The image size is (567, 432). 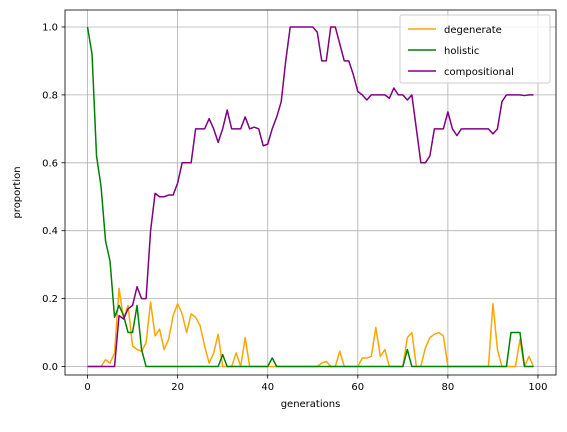 What do you see at coordinates (87, 387) in the screenshot?
I see `x-tick-label: 0` at bounding box center [87, 387].